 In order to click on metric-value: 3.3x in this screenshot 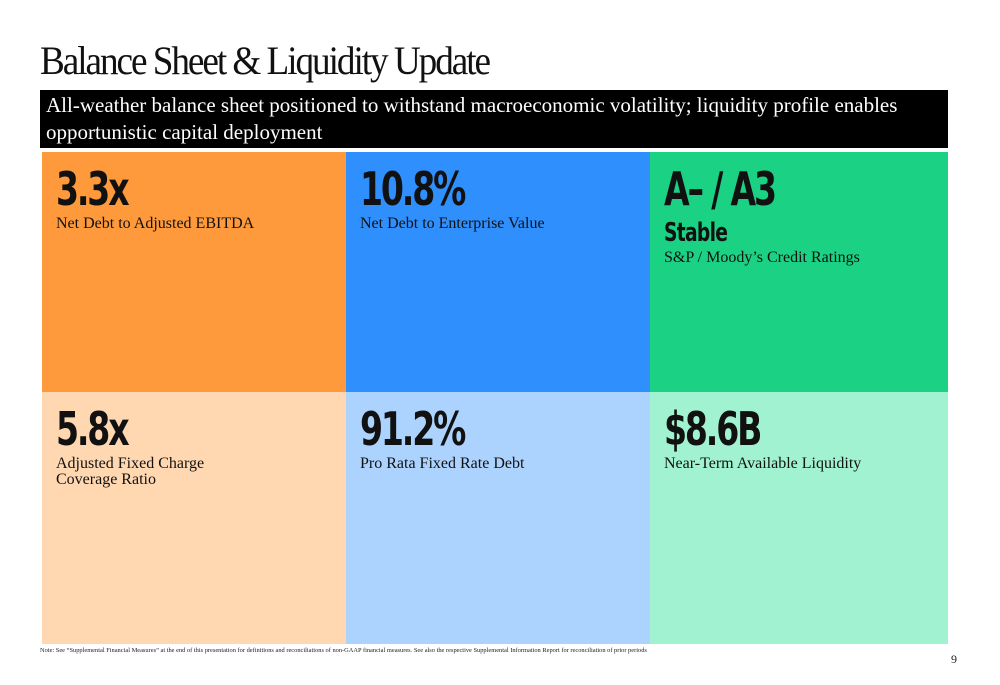, I will do `click(93, 189)`.